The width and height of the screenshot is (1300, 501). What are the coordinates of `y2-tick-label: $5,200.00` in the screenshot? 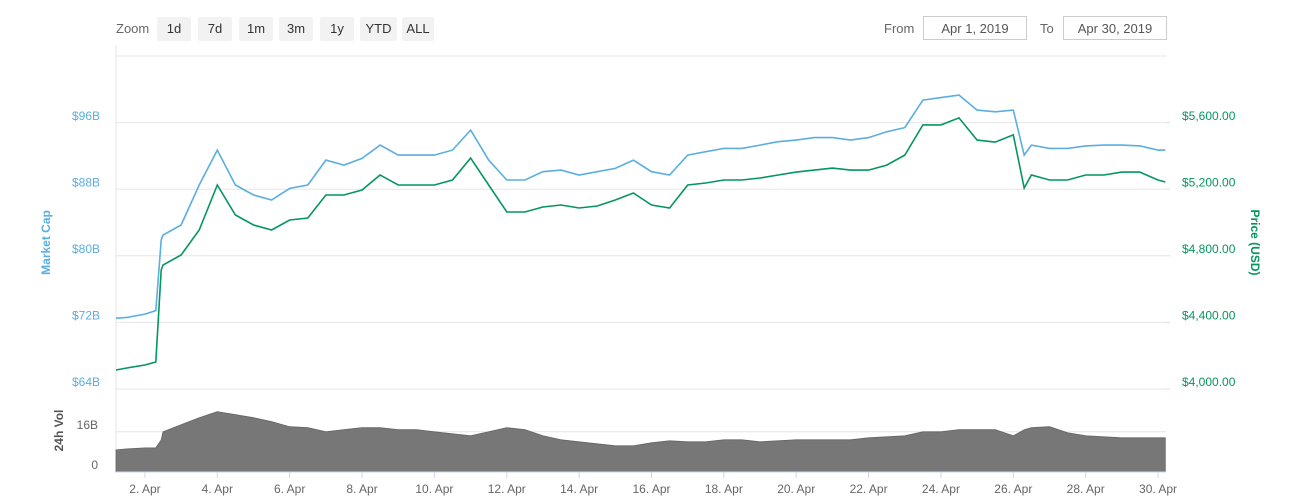 It's located at (1209, 182).